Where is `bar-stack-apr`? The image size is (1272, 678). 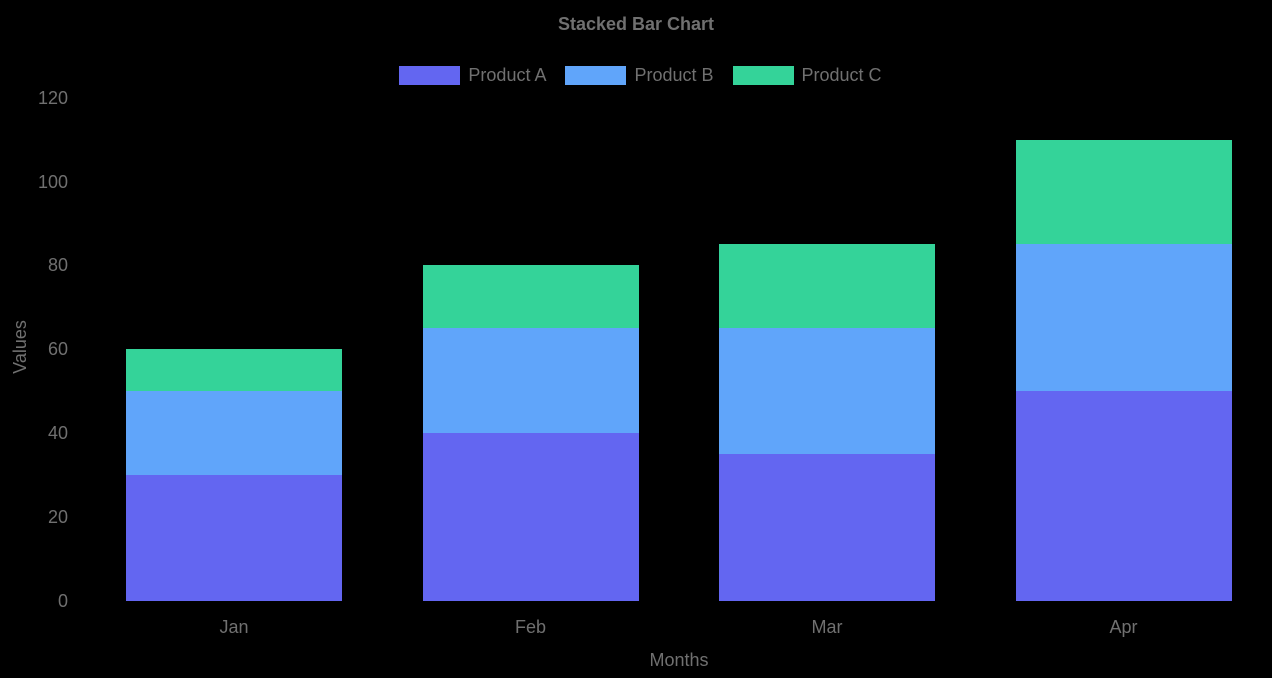 bar-stack-apr is located at coordinates (1123, 370).